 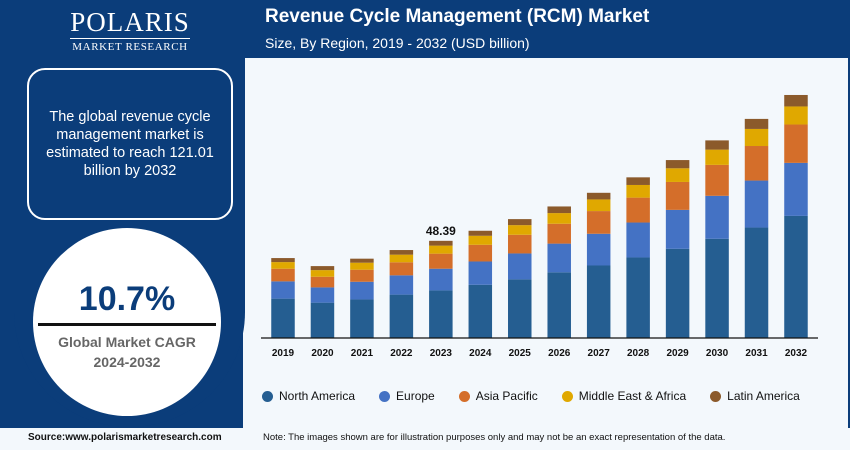 I want to click on cagr-circle: 10.7% Global Market CAGR 2024-2032, so click(x=127, y=322).